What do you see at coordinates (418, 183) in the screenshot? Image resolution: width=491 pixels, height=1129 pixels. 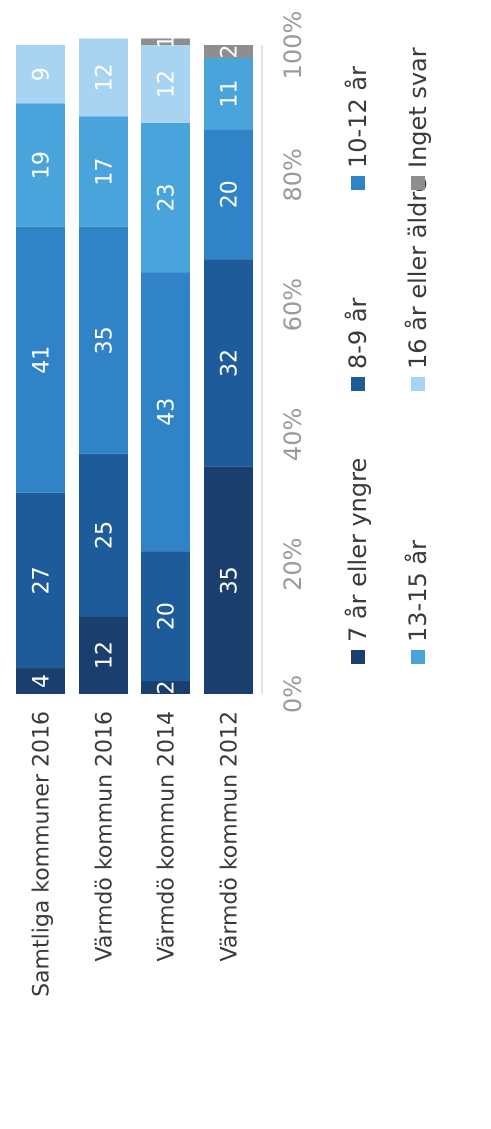 I see `legend-swatch-inget-svar` at bounding box center [418, 183].